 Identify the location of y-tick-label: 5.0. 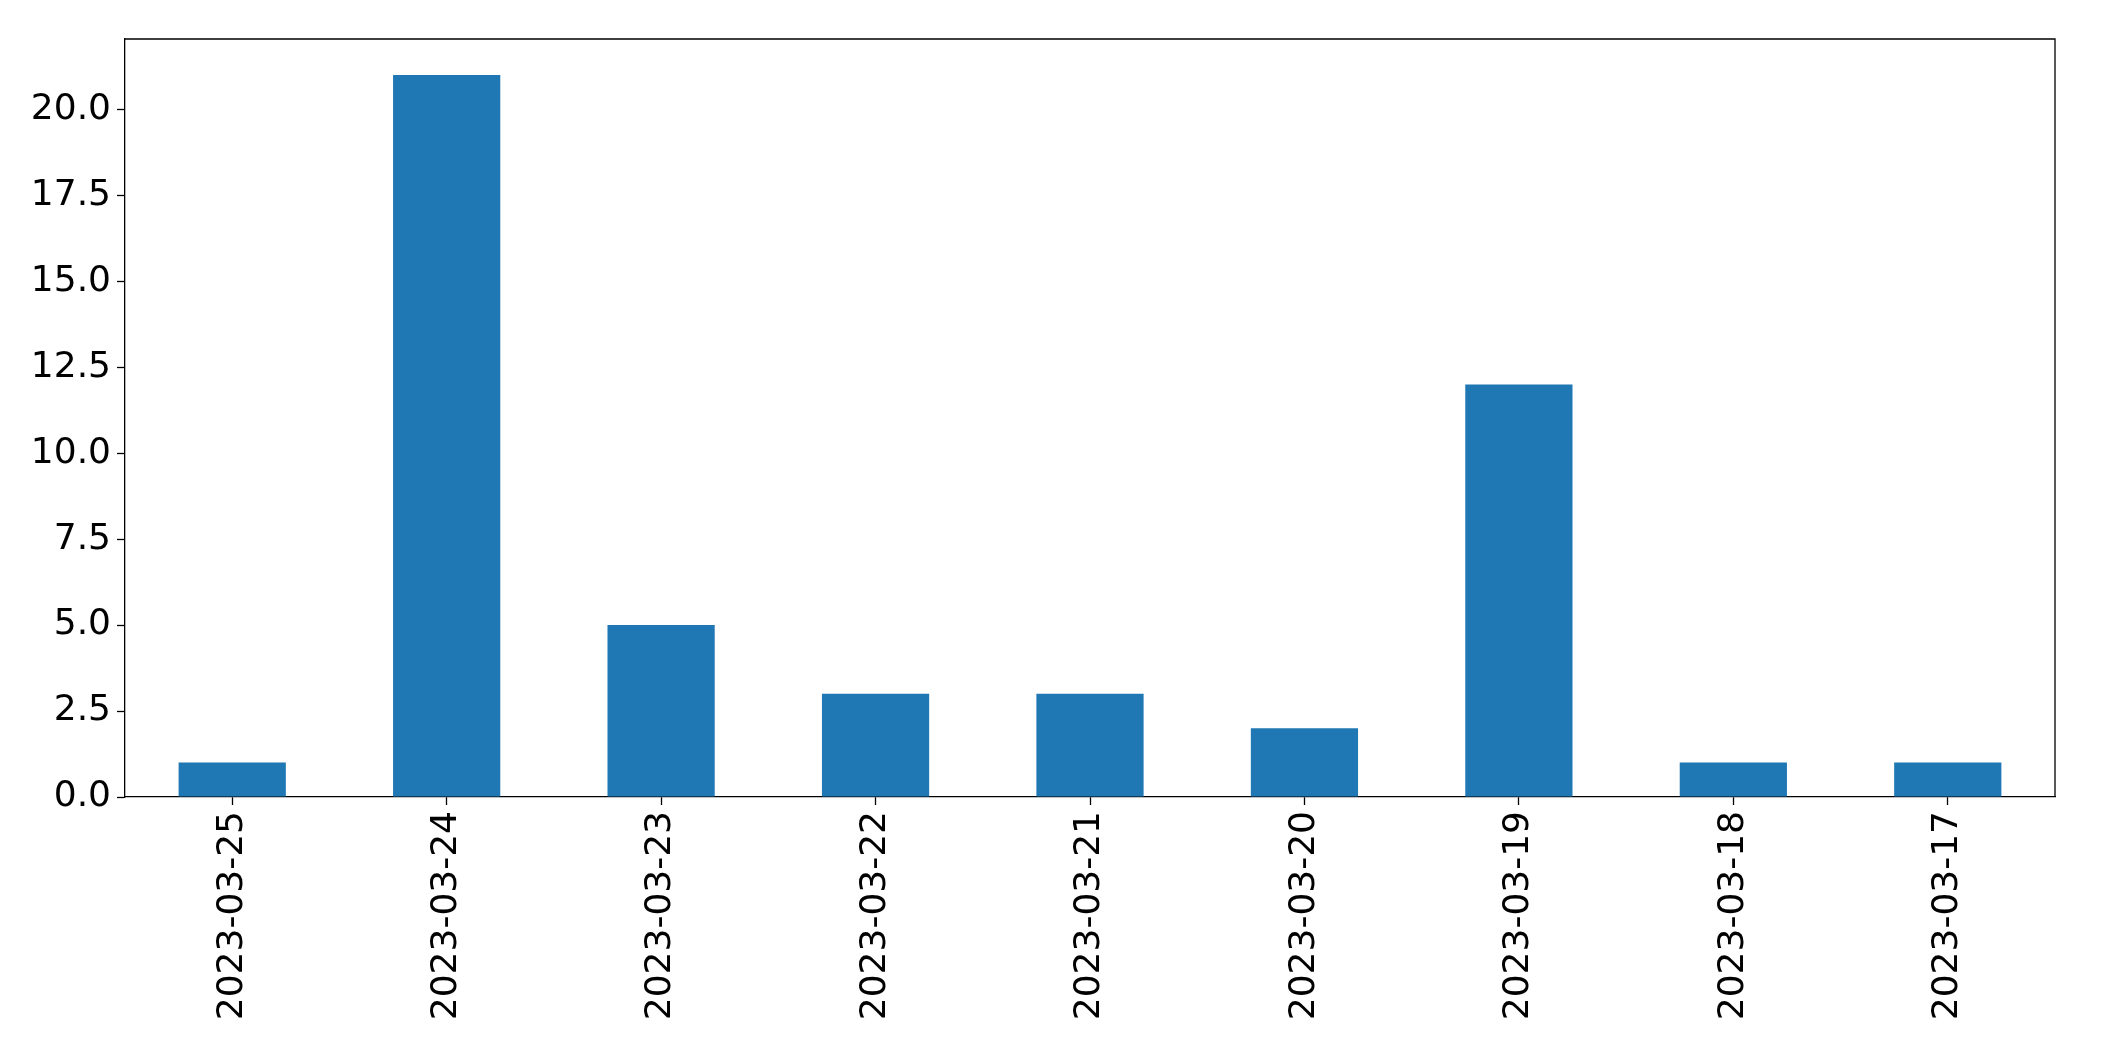
(82, 622).